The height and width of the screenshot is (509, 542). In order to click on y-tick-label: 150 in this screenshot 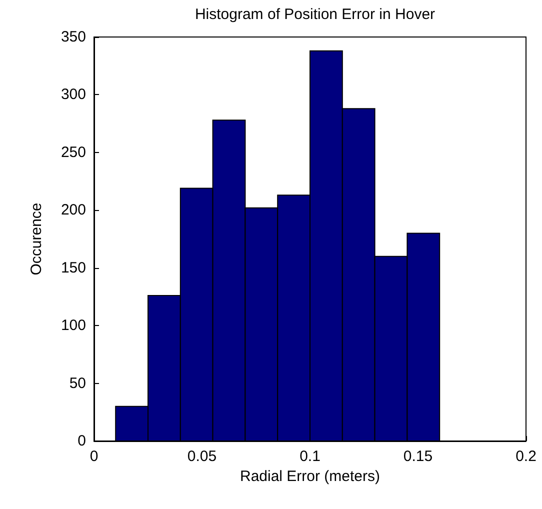, I will do `click(73, 267)`.